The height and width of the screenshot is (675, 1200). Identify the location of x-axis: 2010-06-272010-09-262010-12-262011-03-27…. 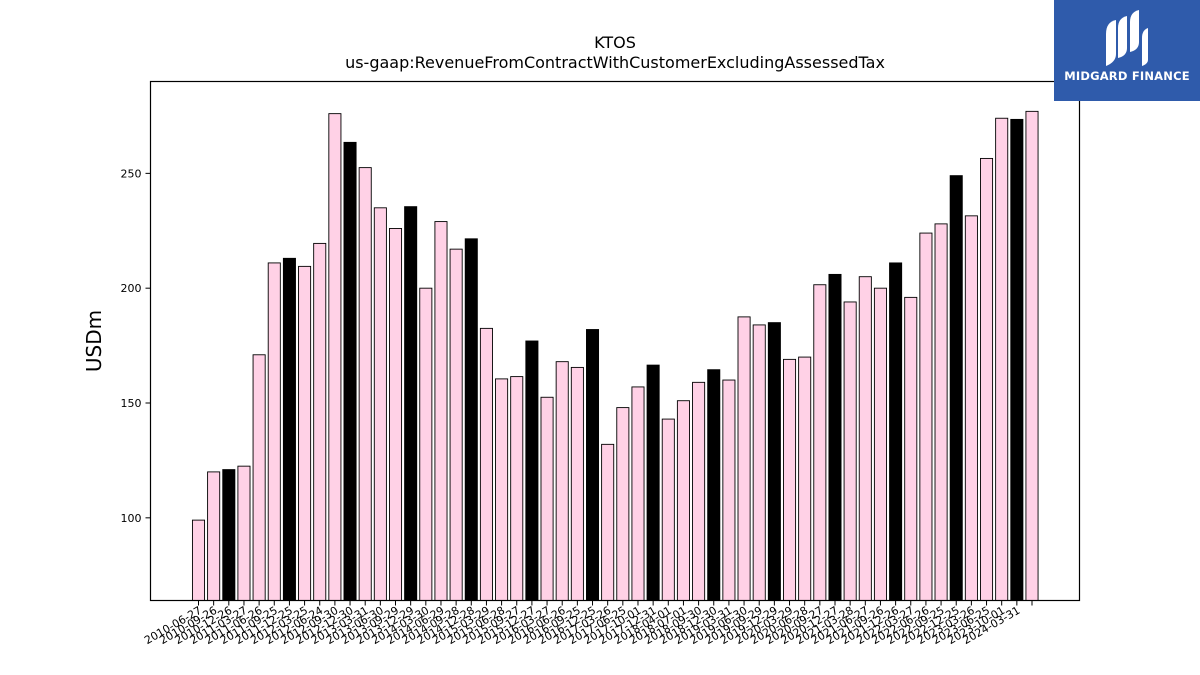
(587, 623).